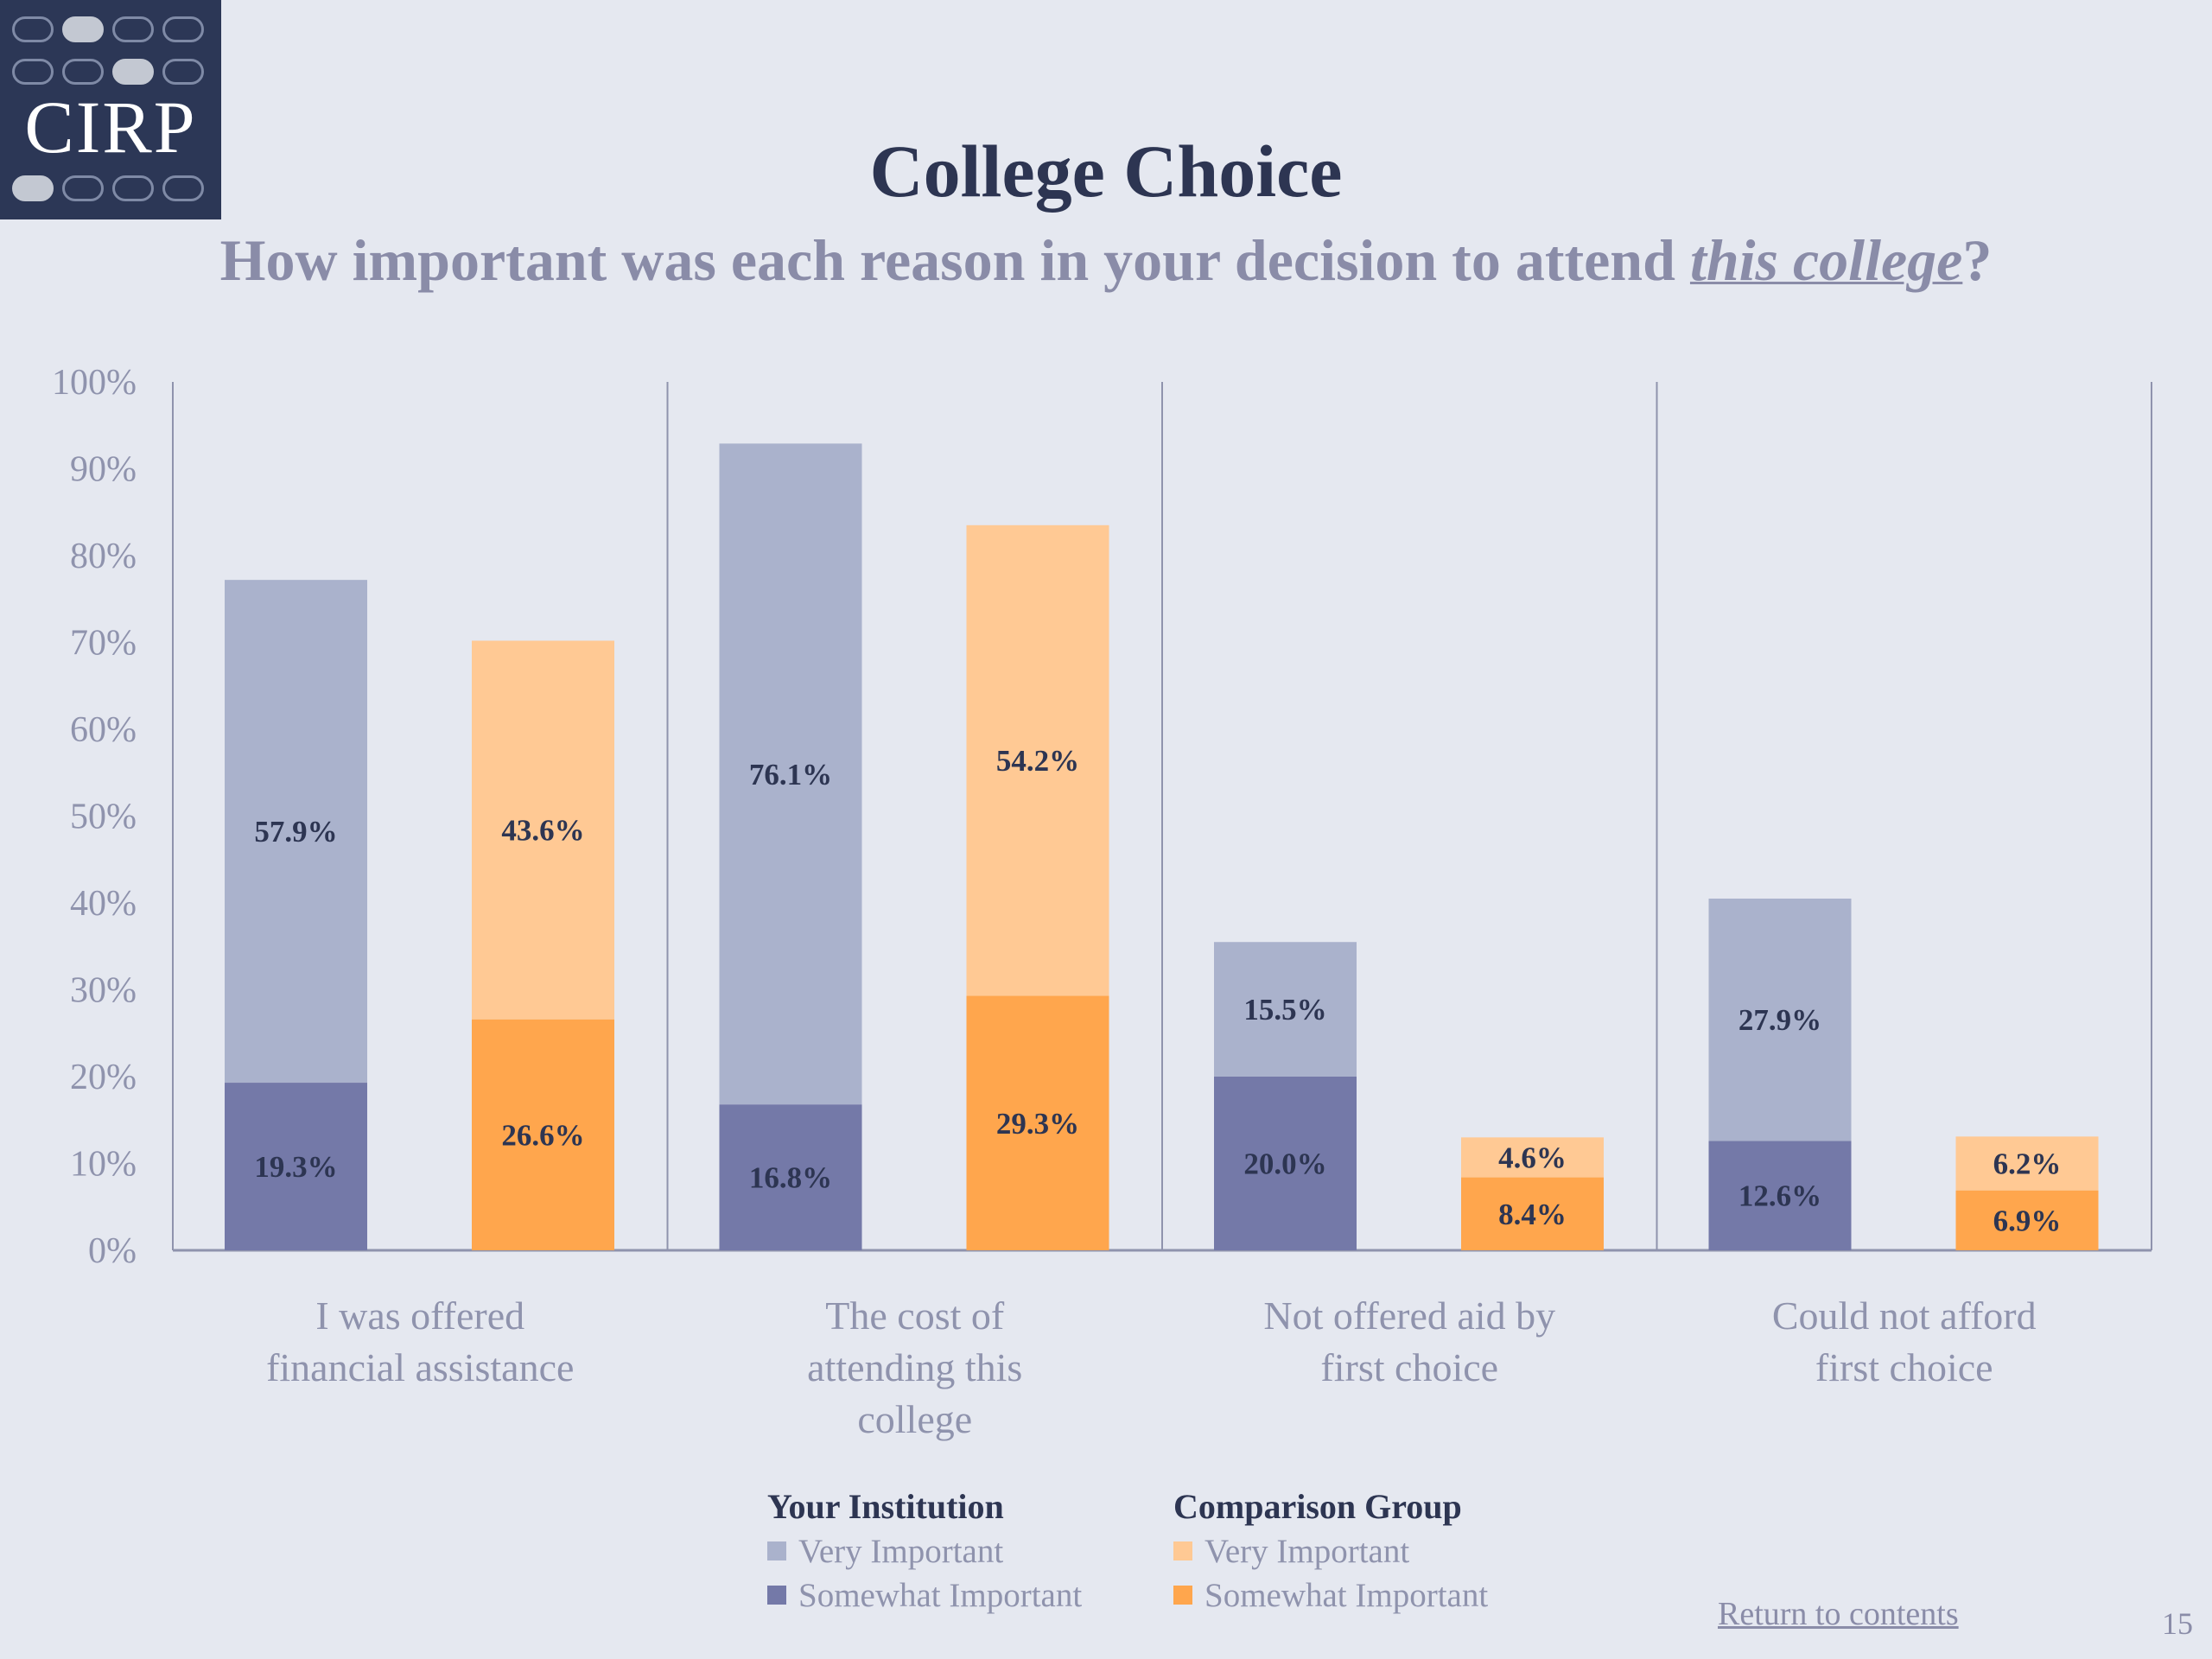  I want to click on data-label: 6.2%, so click(2027, 1164).